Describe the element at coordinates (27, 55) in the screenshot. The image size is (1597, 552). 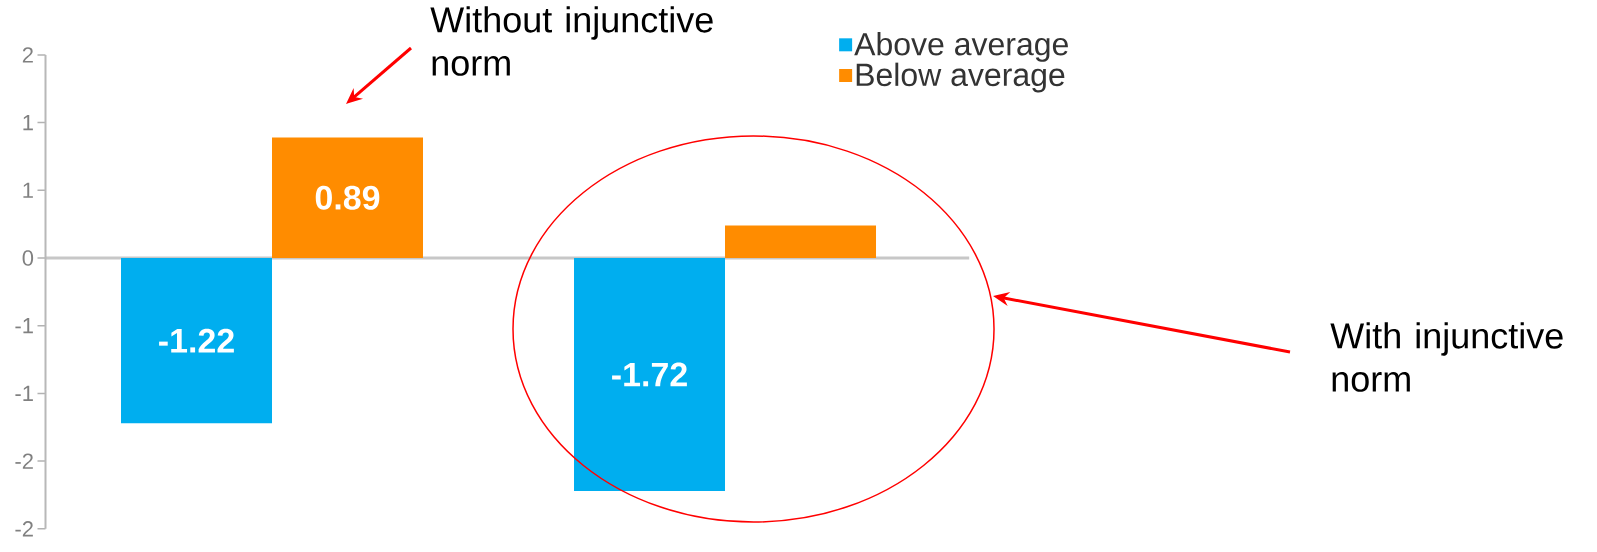
I see `y-tick-label: 2` at that location.